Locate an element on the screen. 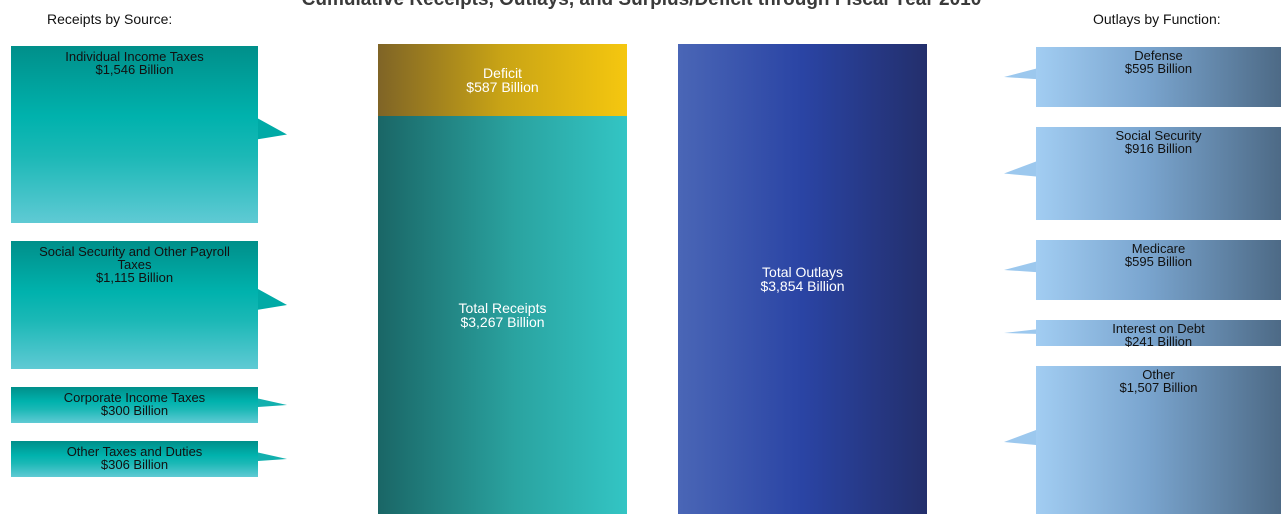 The image size is (1283, 514). deficit-label: Deficit is located at coordinates (502, 72).